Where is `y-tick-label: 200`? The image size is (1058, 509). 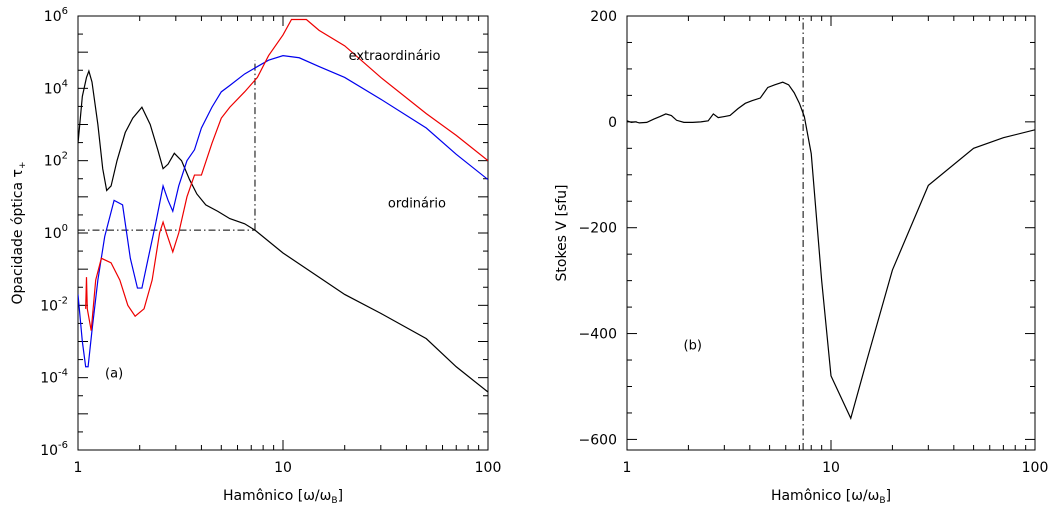 y-tick-label: 200 is located at coordinates (603, 17).